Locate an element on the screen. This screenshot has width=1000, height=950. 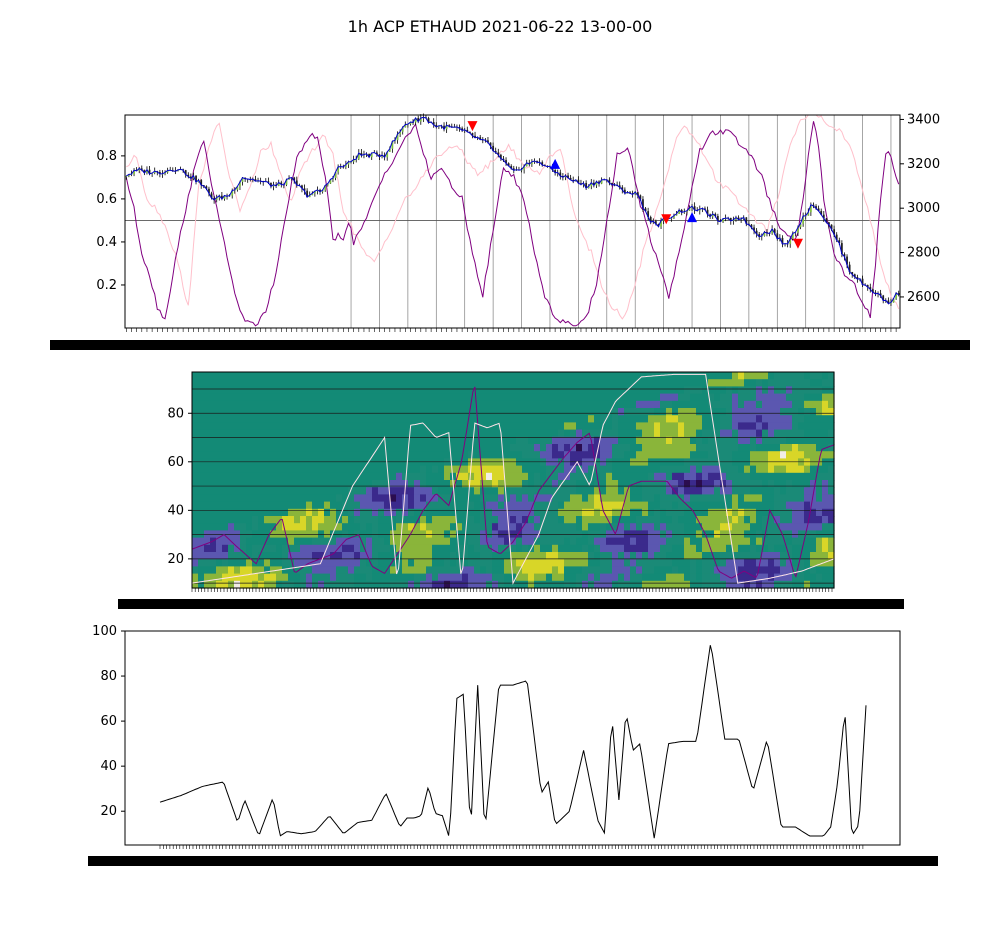
left-tick-label: 0.8 is located at coordinates (106, 156).